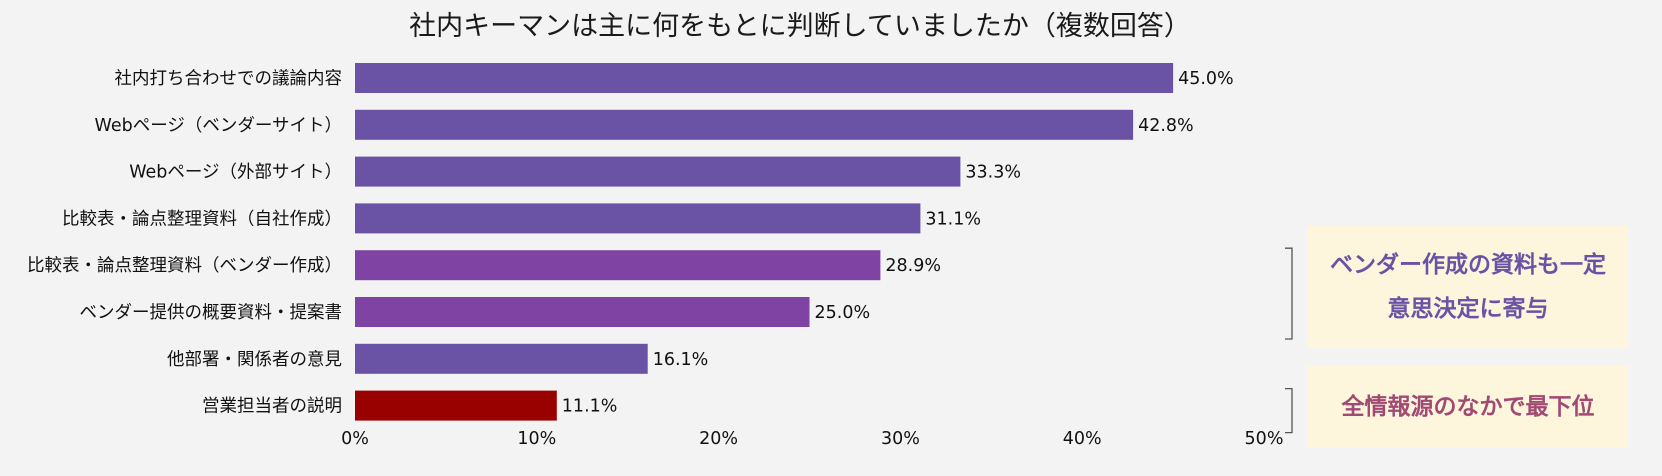 Image resolution: width=1662 pixels, height=476 pixels. Describe the element at coordinates (355, 439) in the screenshot. I see `x-tick-label: 0%` at that location.